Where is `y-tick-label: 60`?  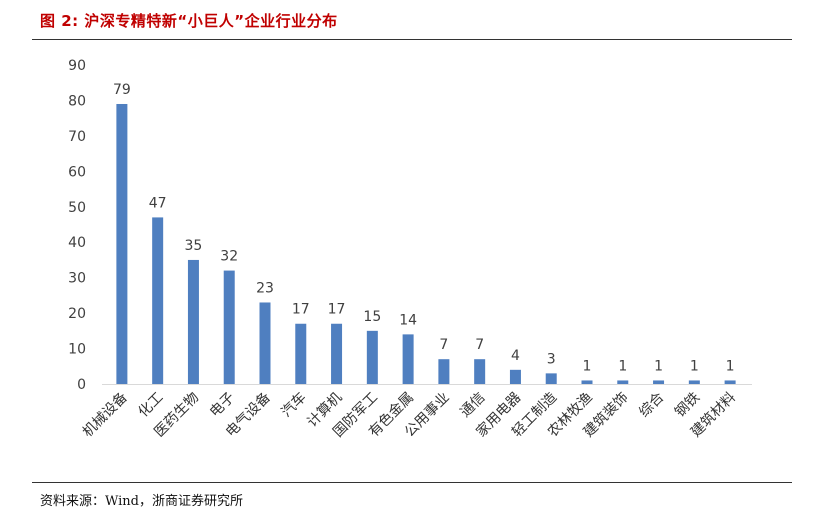 y-tick-label: 60 is located at coordinates (77, 172).